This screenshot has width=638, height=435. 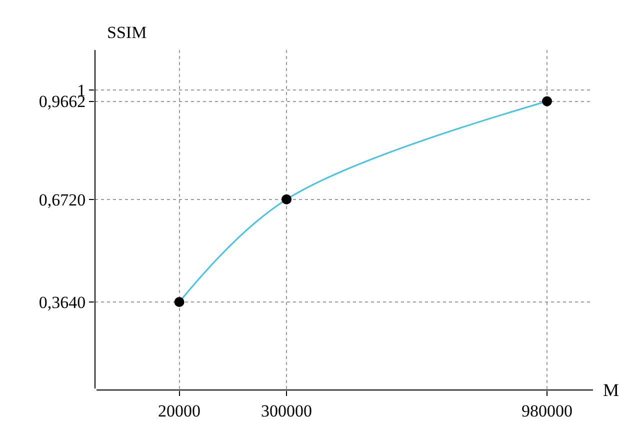 What do you see at coordinates (547, 410) in the screenshot?
I see `x-tick-label: 980000` at bounding box center [547, 410].